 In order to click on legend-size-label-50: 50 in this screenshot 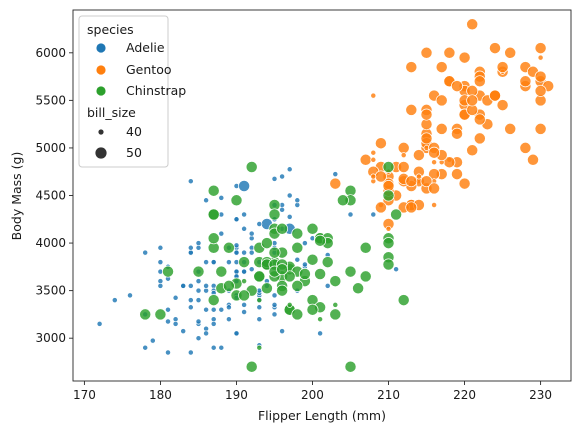, I will do `click(134, 152)`.